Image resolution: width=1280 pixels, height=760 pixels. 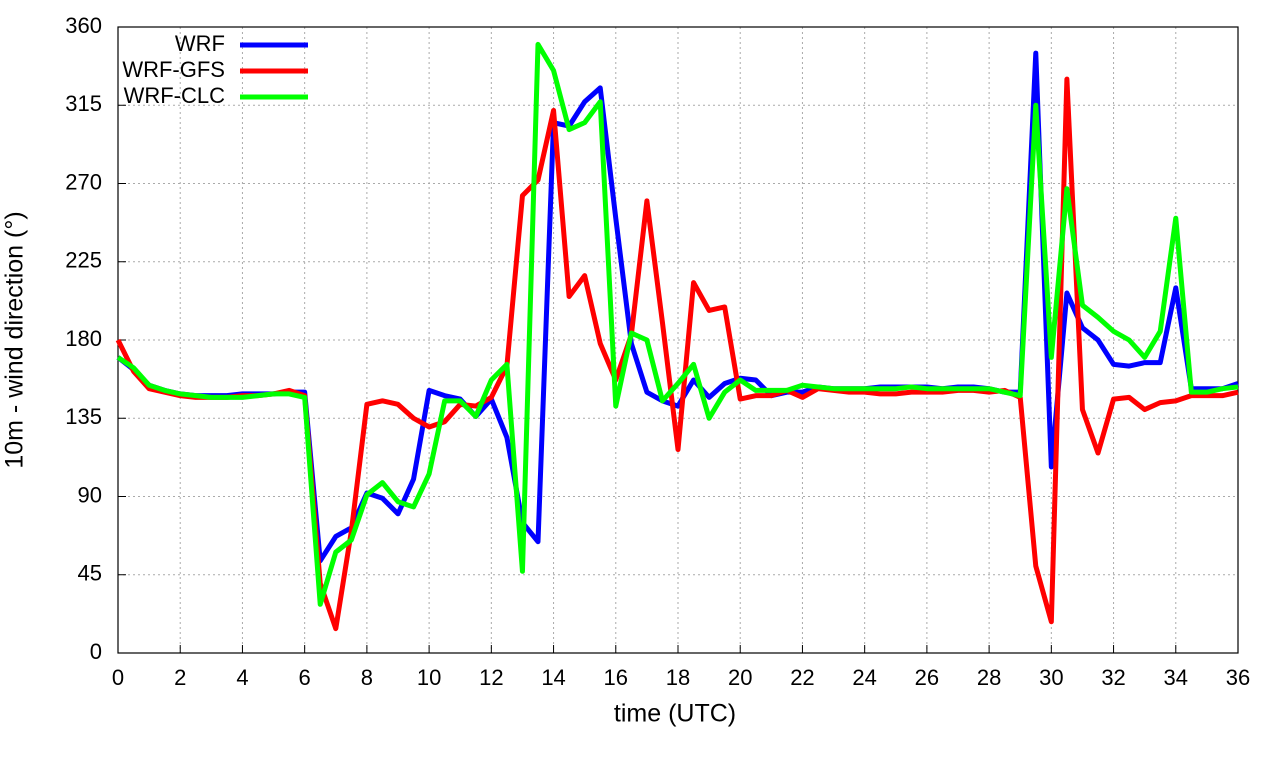 I want to click on y-tick-label: 315, so click(x=83, y=103).